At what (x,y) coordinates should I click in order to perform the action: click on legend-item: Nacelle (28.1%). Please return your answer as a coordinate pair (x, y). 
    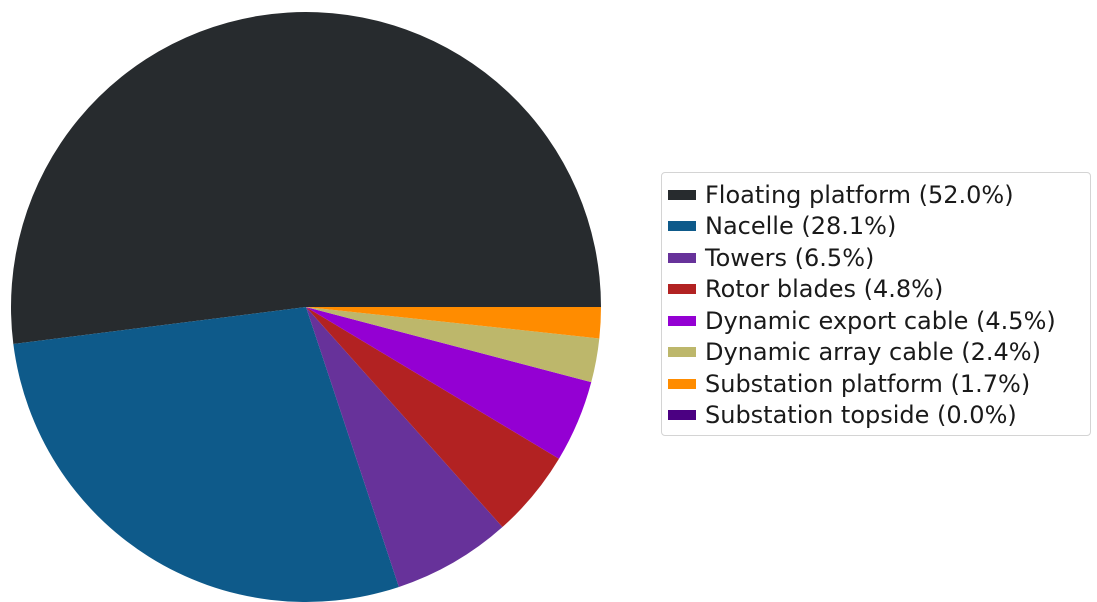
    Looking at the image, I should click on (879, 227).